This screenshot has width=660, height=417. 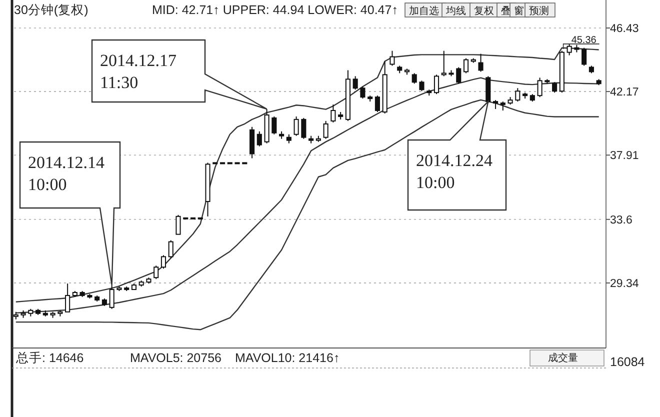 I want to click on y-tick-label: 42.17, so click(x=624, y=92).